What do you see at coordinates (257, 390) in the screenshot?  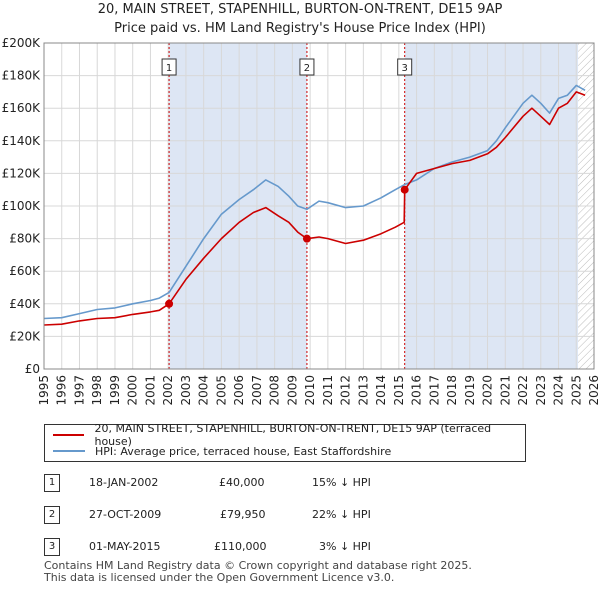 I see `x-tick-label: 2007` at bounding box center [257, 390].